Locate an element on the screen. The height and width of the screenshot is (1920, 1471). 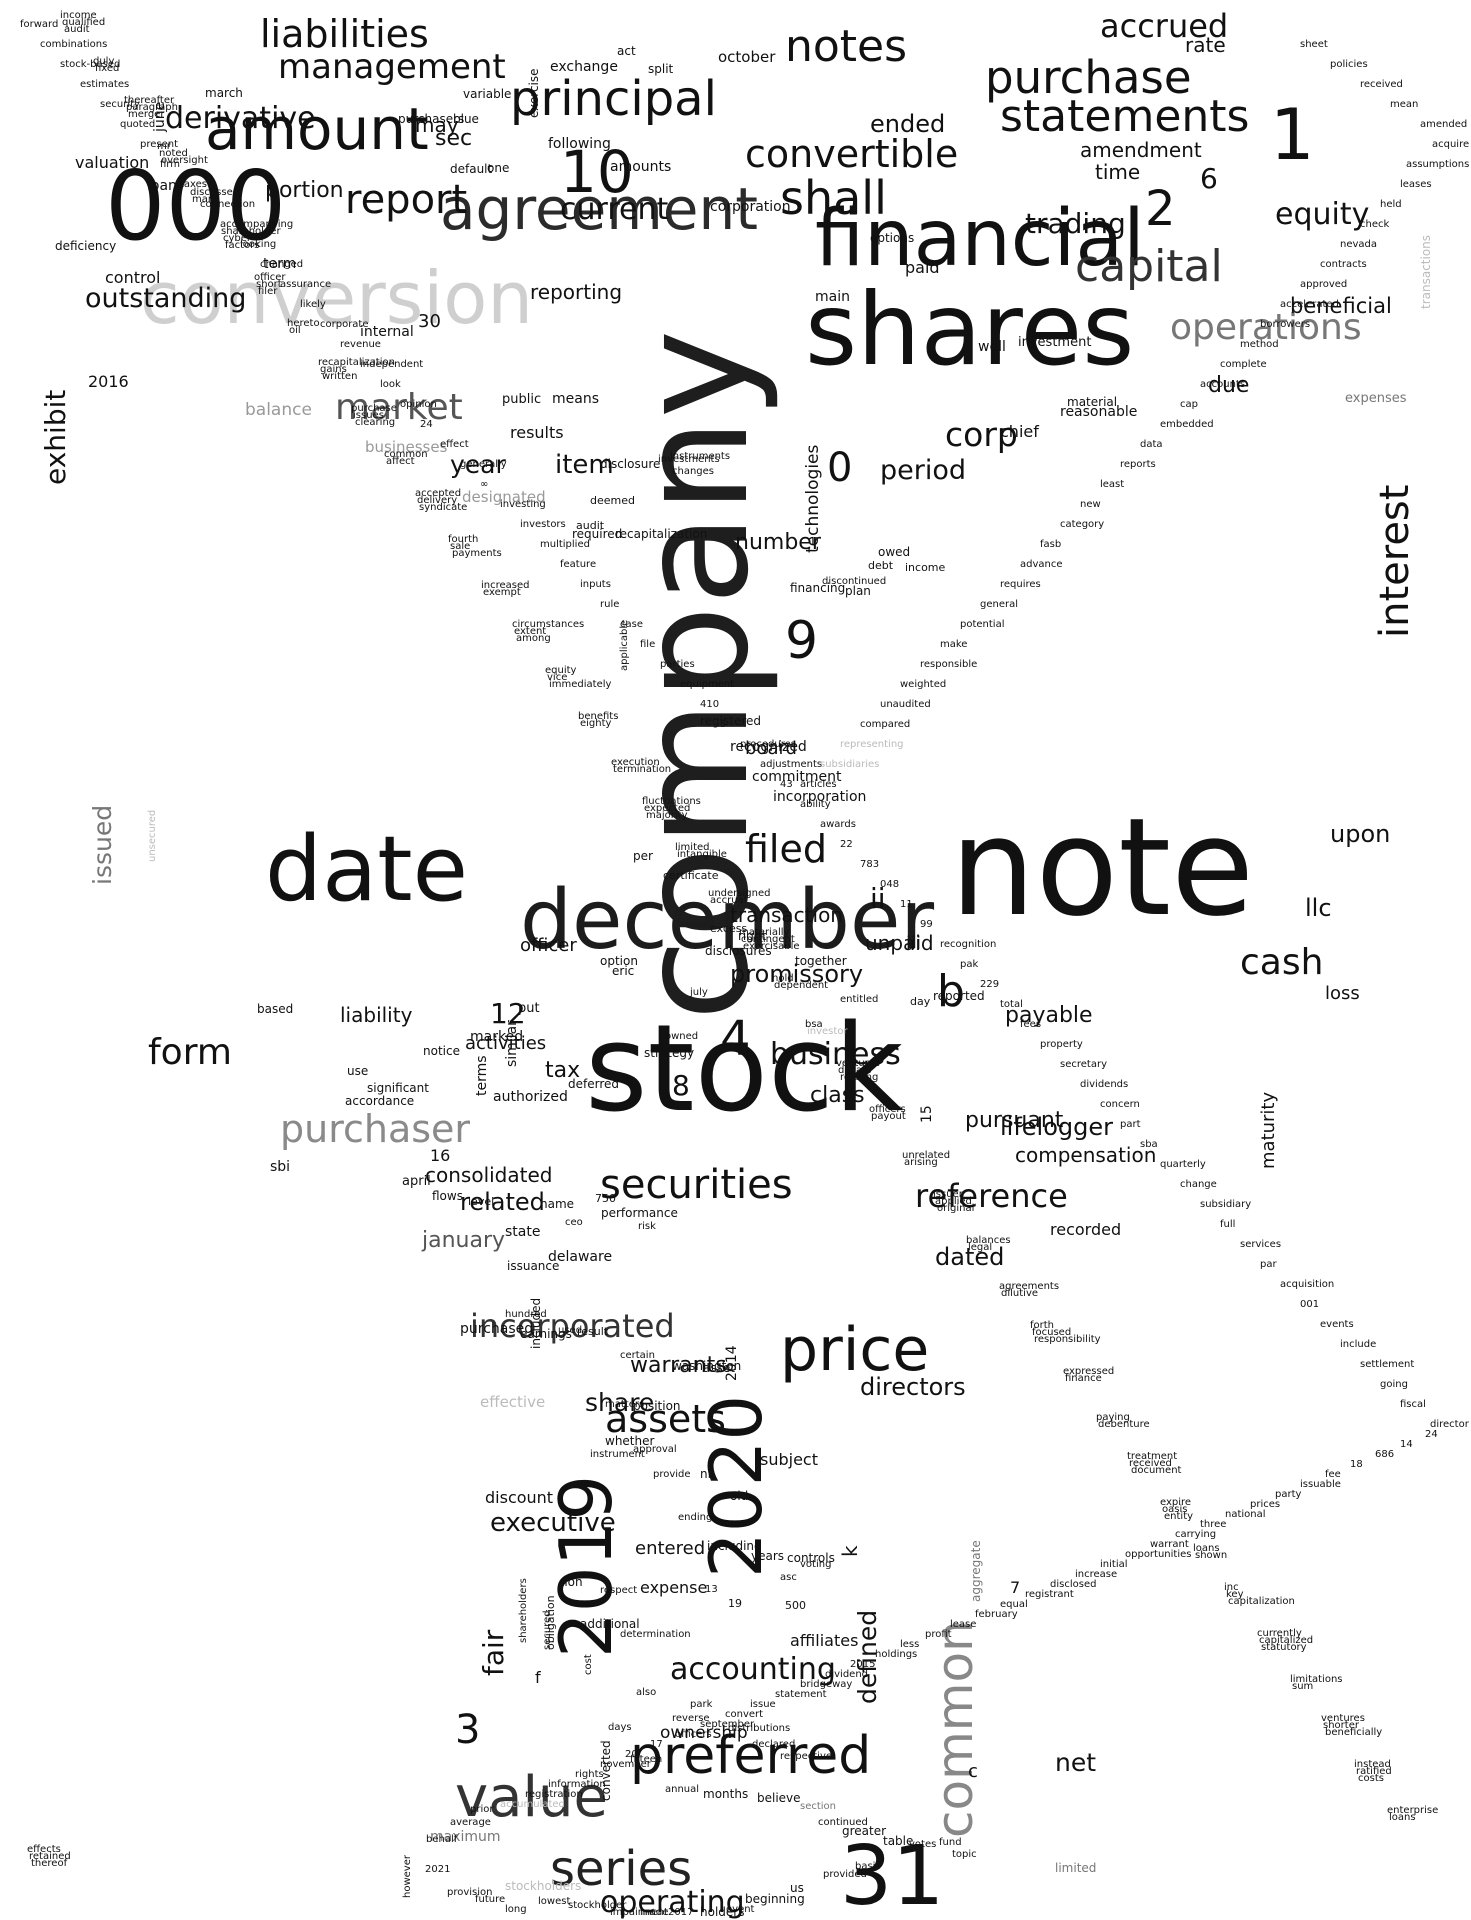
word-cloud-word: agreements is located at coordinates (1029, 1286).